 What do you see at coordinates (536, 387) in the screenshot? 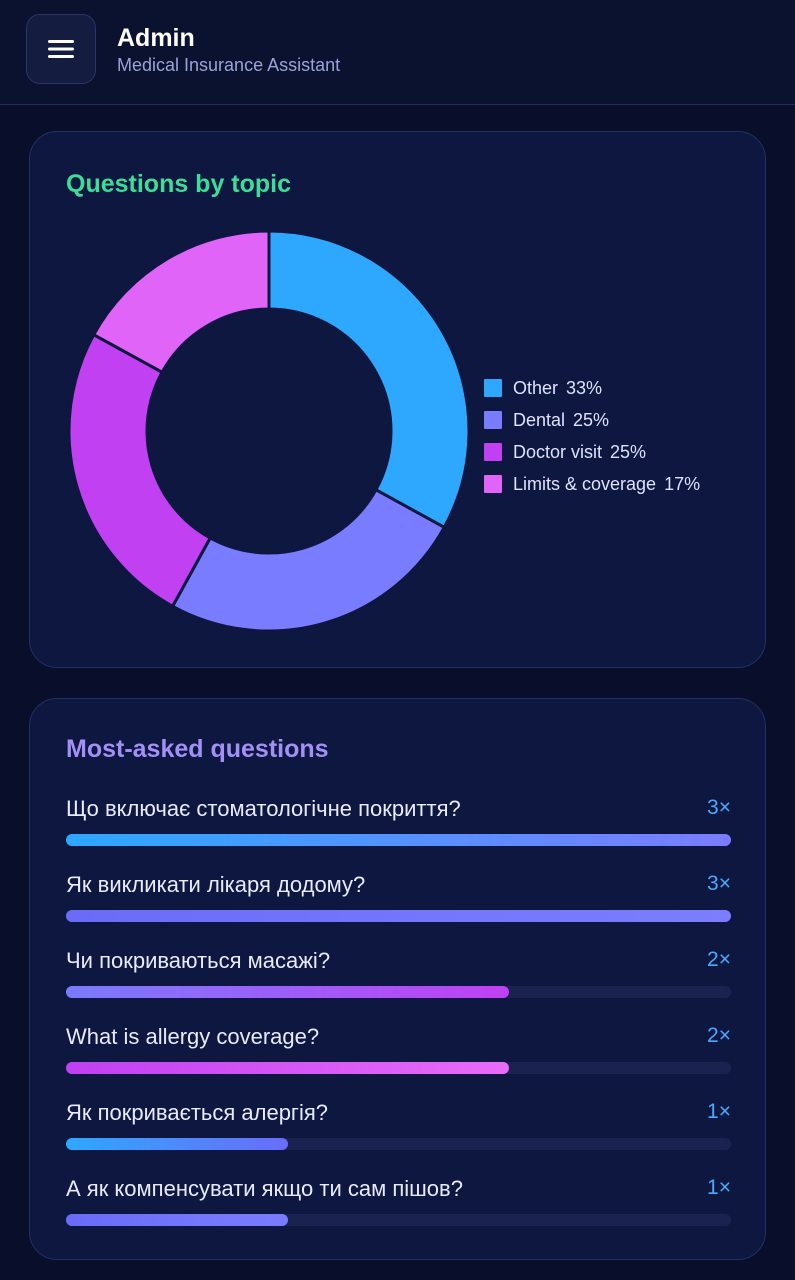
I see `legend-label: Other` at bounding box center [536, 387].